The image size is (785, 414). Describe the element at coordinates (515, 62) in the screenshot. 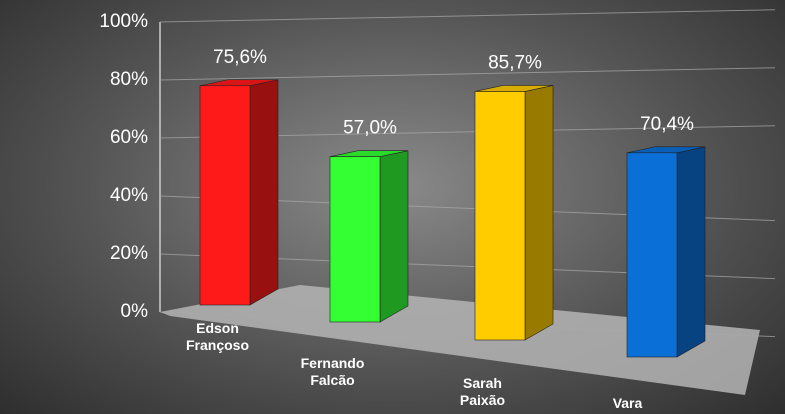

I see `value-label: 85,7%` at that location.